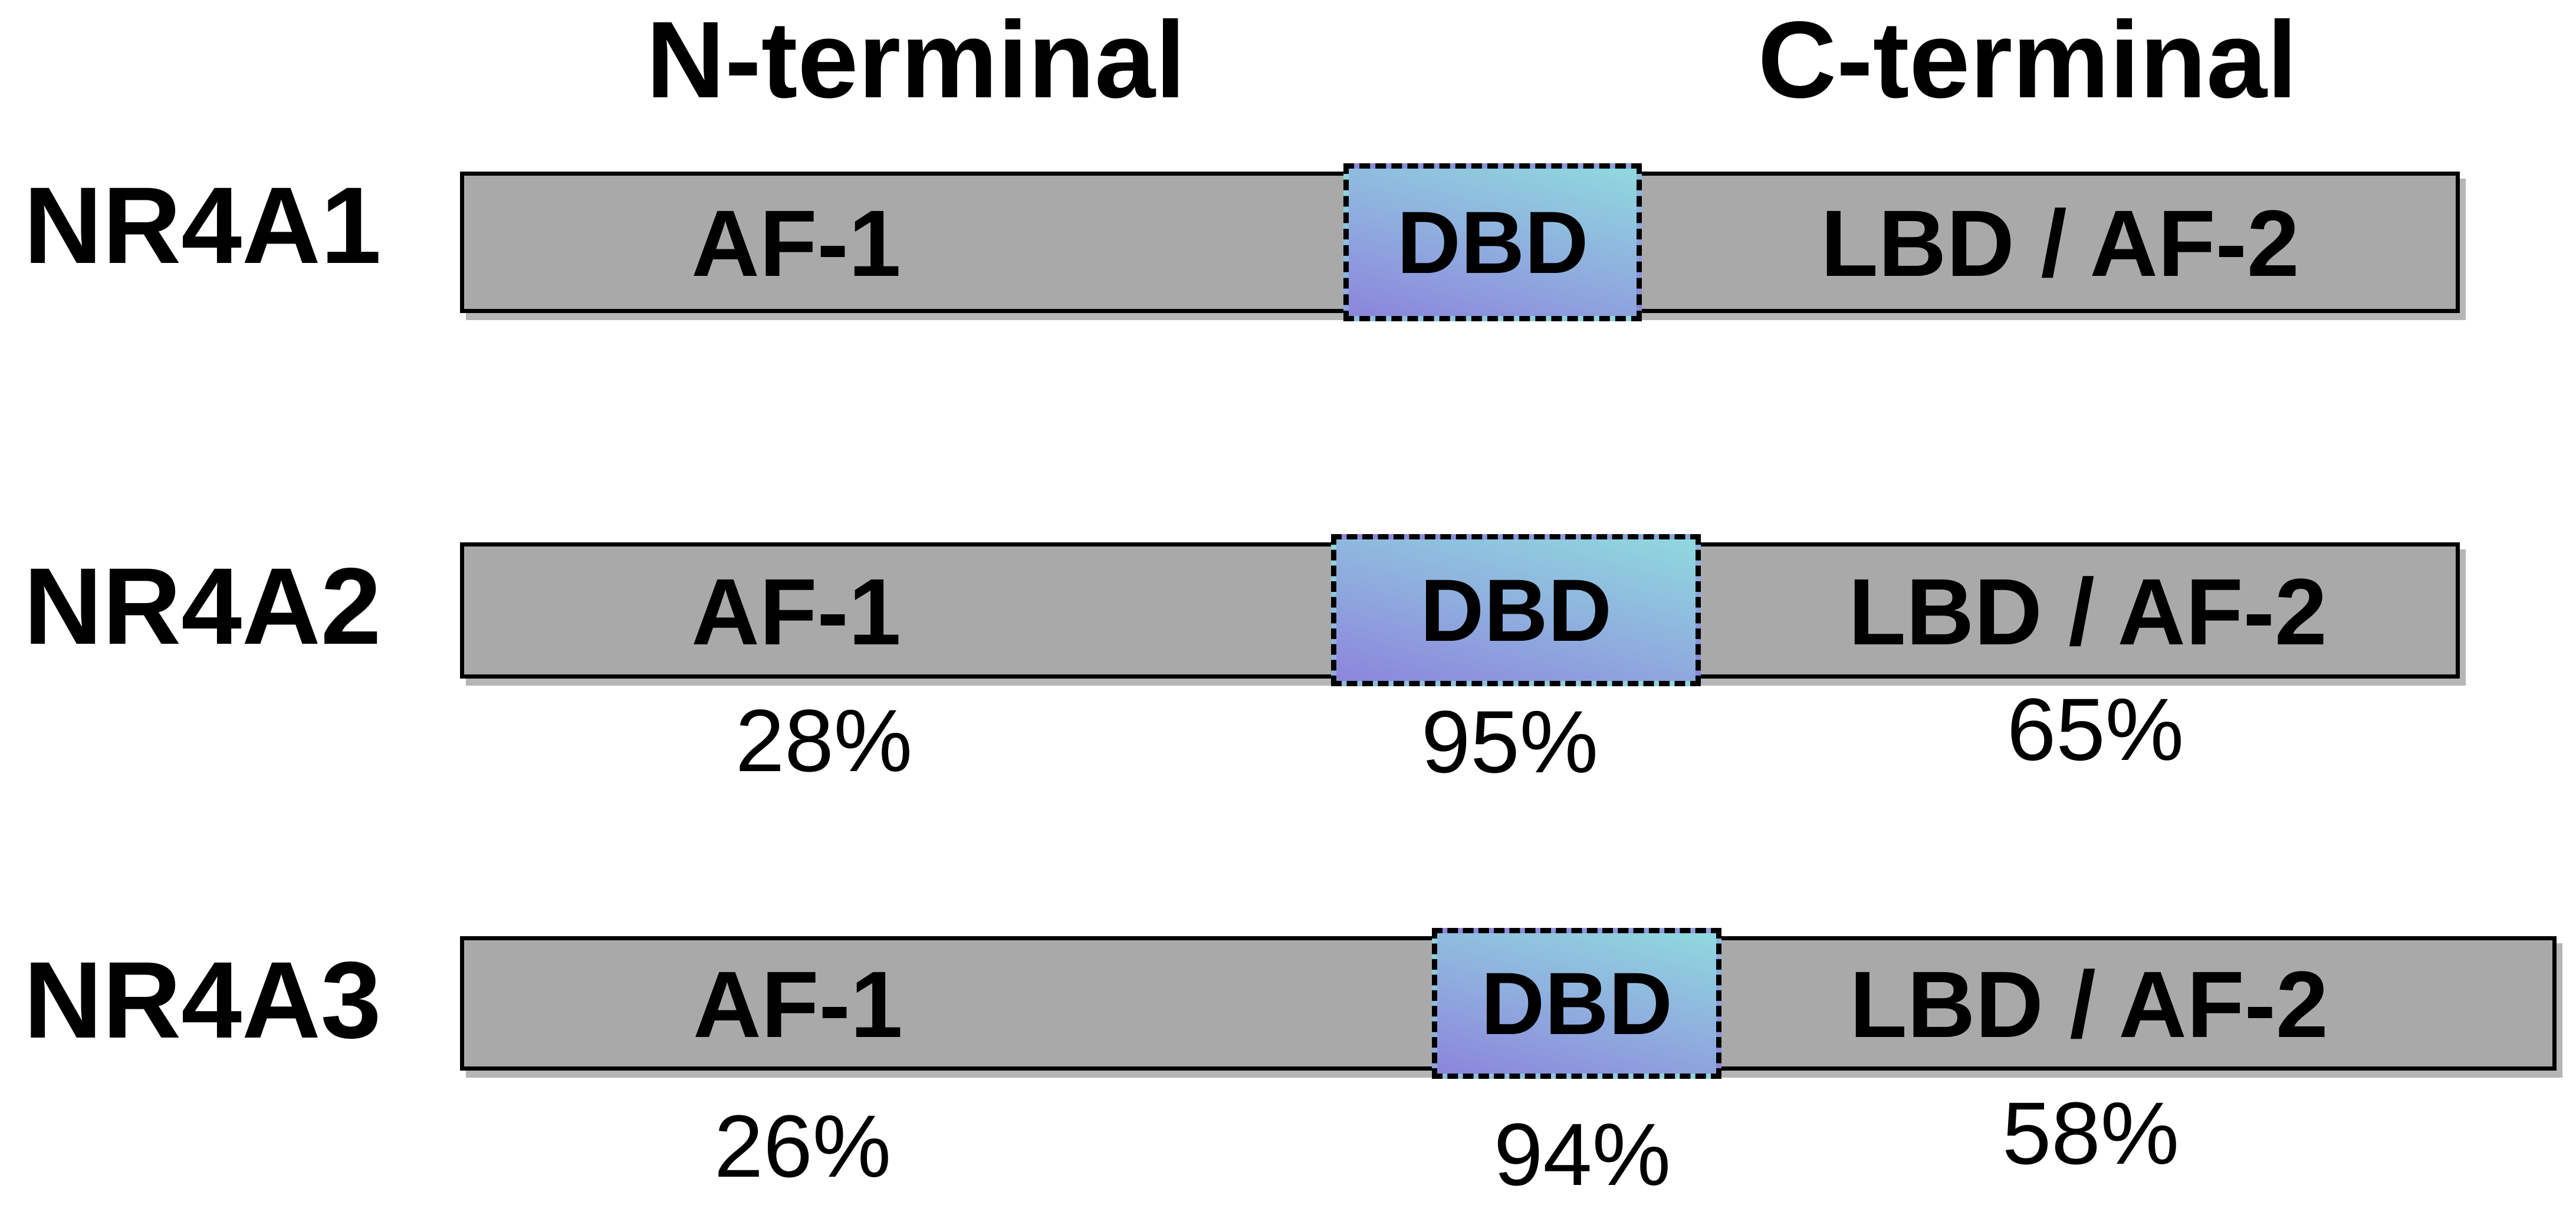 Image resolution: width=2576 pixels, height=1205 pixels. What do you see at coordinates (1492, 242) in the screenshot?
I see `dbd-domain-box-nr4a1: DBD` at bounding box center [1492, 242].